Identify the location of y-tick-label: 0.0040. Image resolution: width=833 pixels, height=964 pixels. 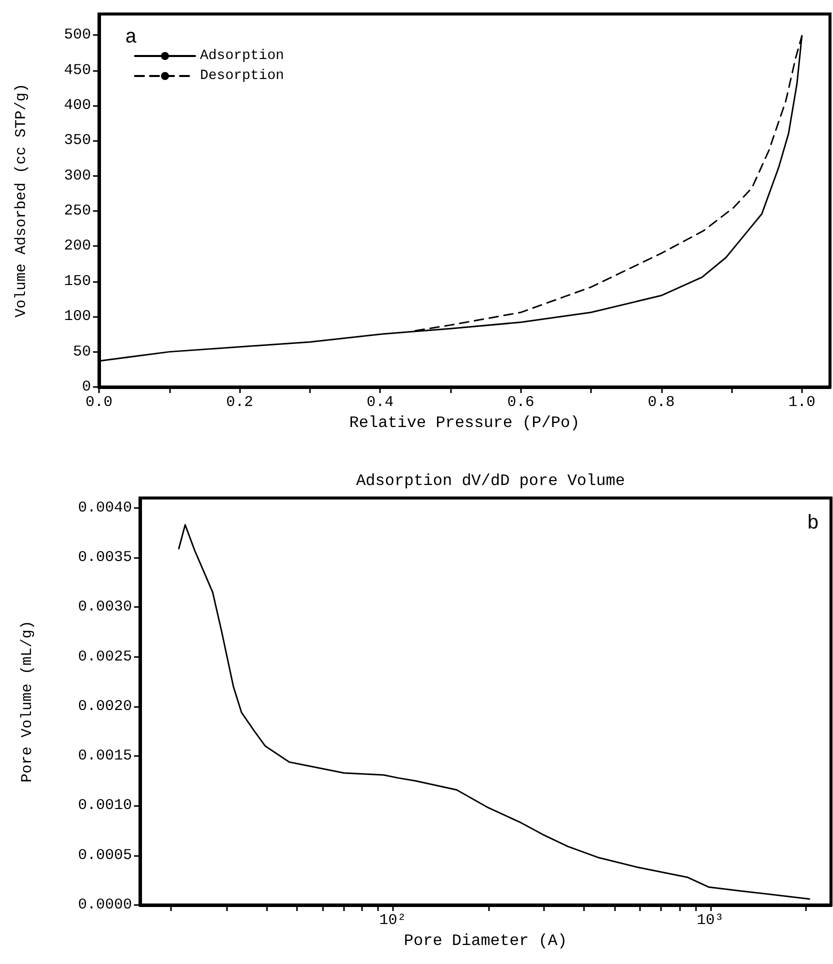
(105, 507).